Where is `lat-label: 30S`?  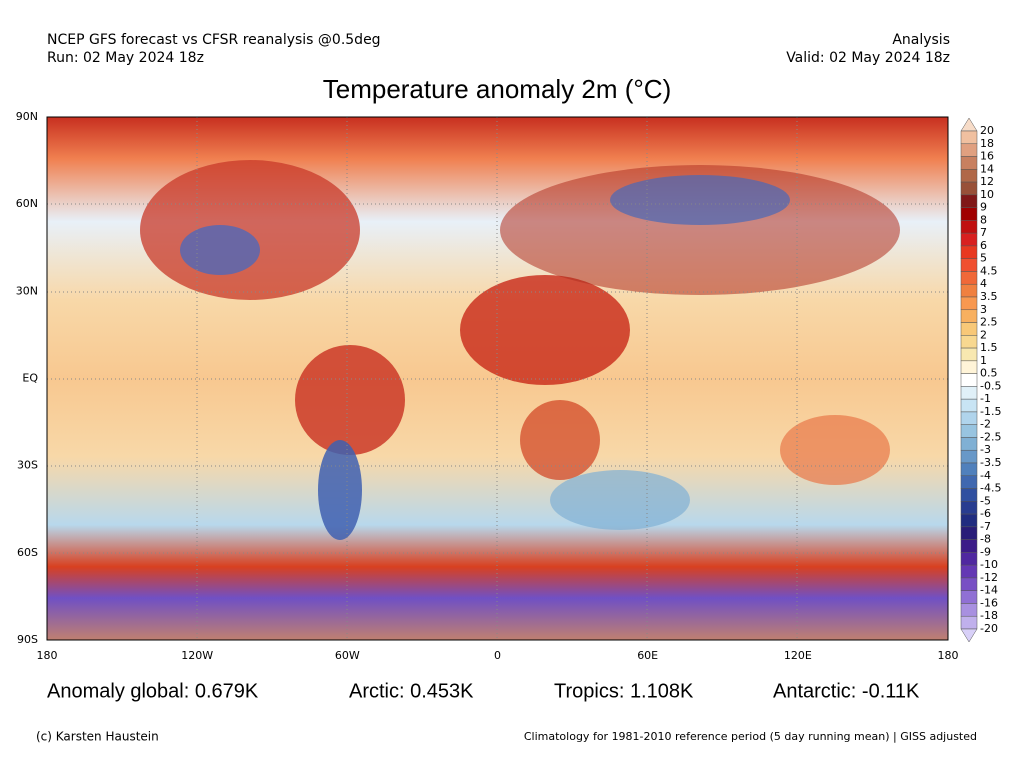 lat-label: 30S is located at coordinates (27, 465).